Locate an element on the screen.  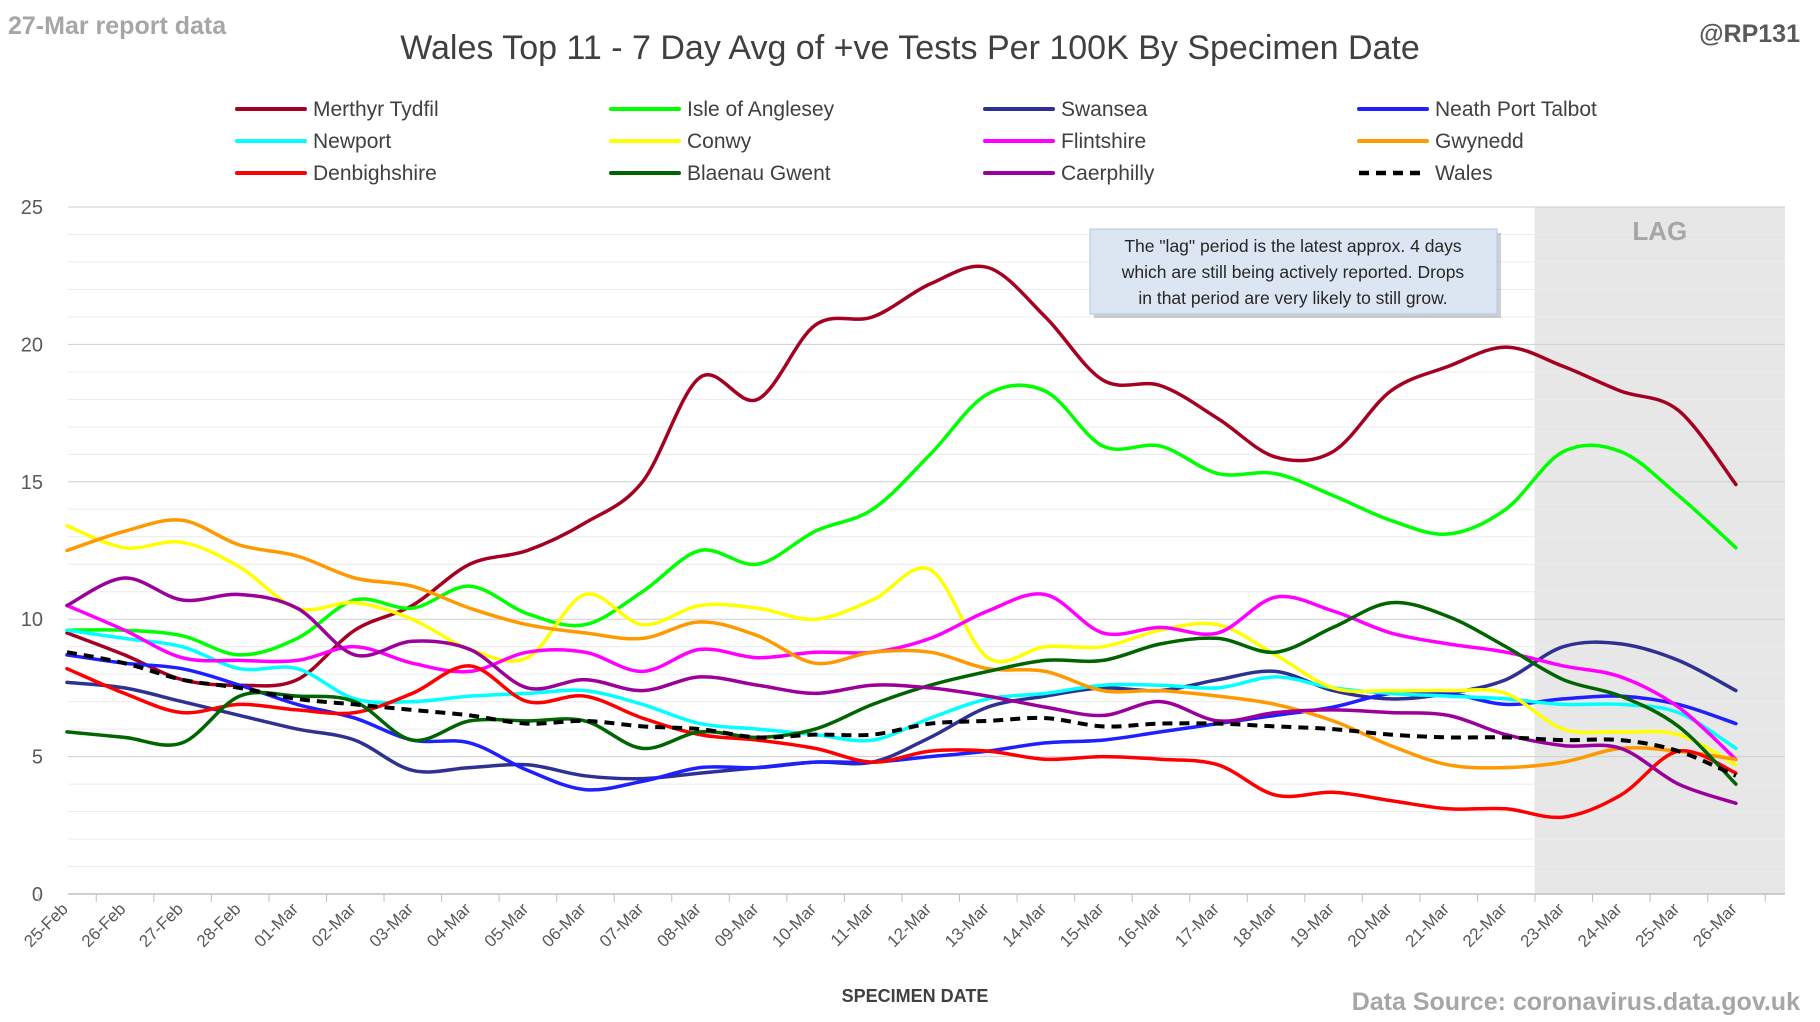
y-tick-label: 20 is located at coordinates (32, 345).